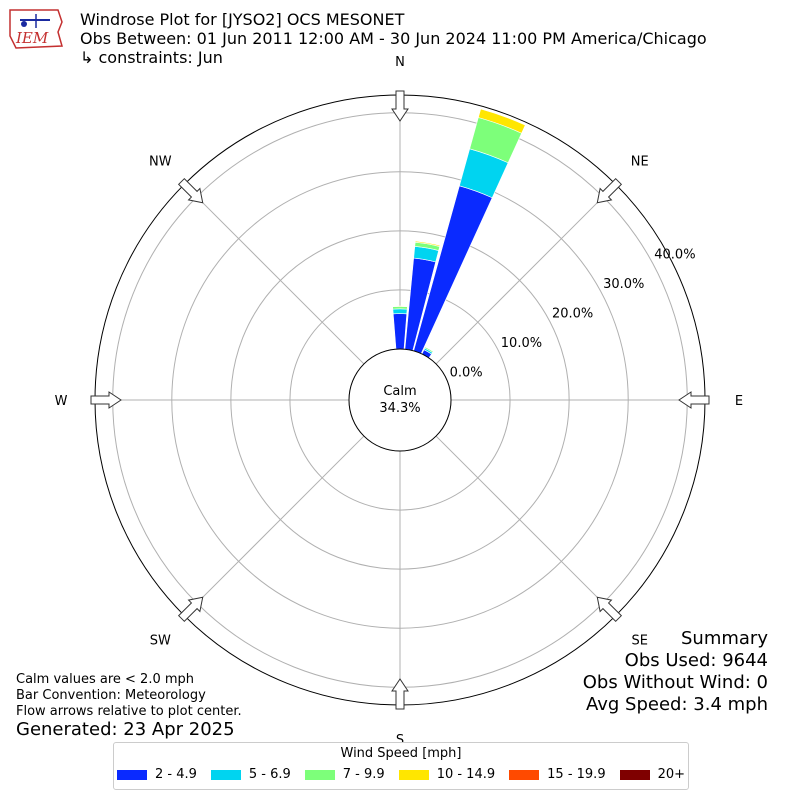 The width and height of the screenshot is (800, 800). I want to click on legend-item: 15 - 19.9, so click(557, 774).